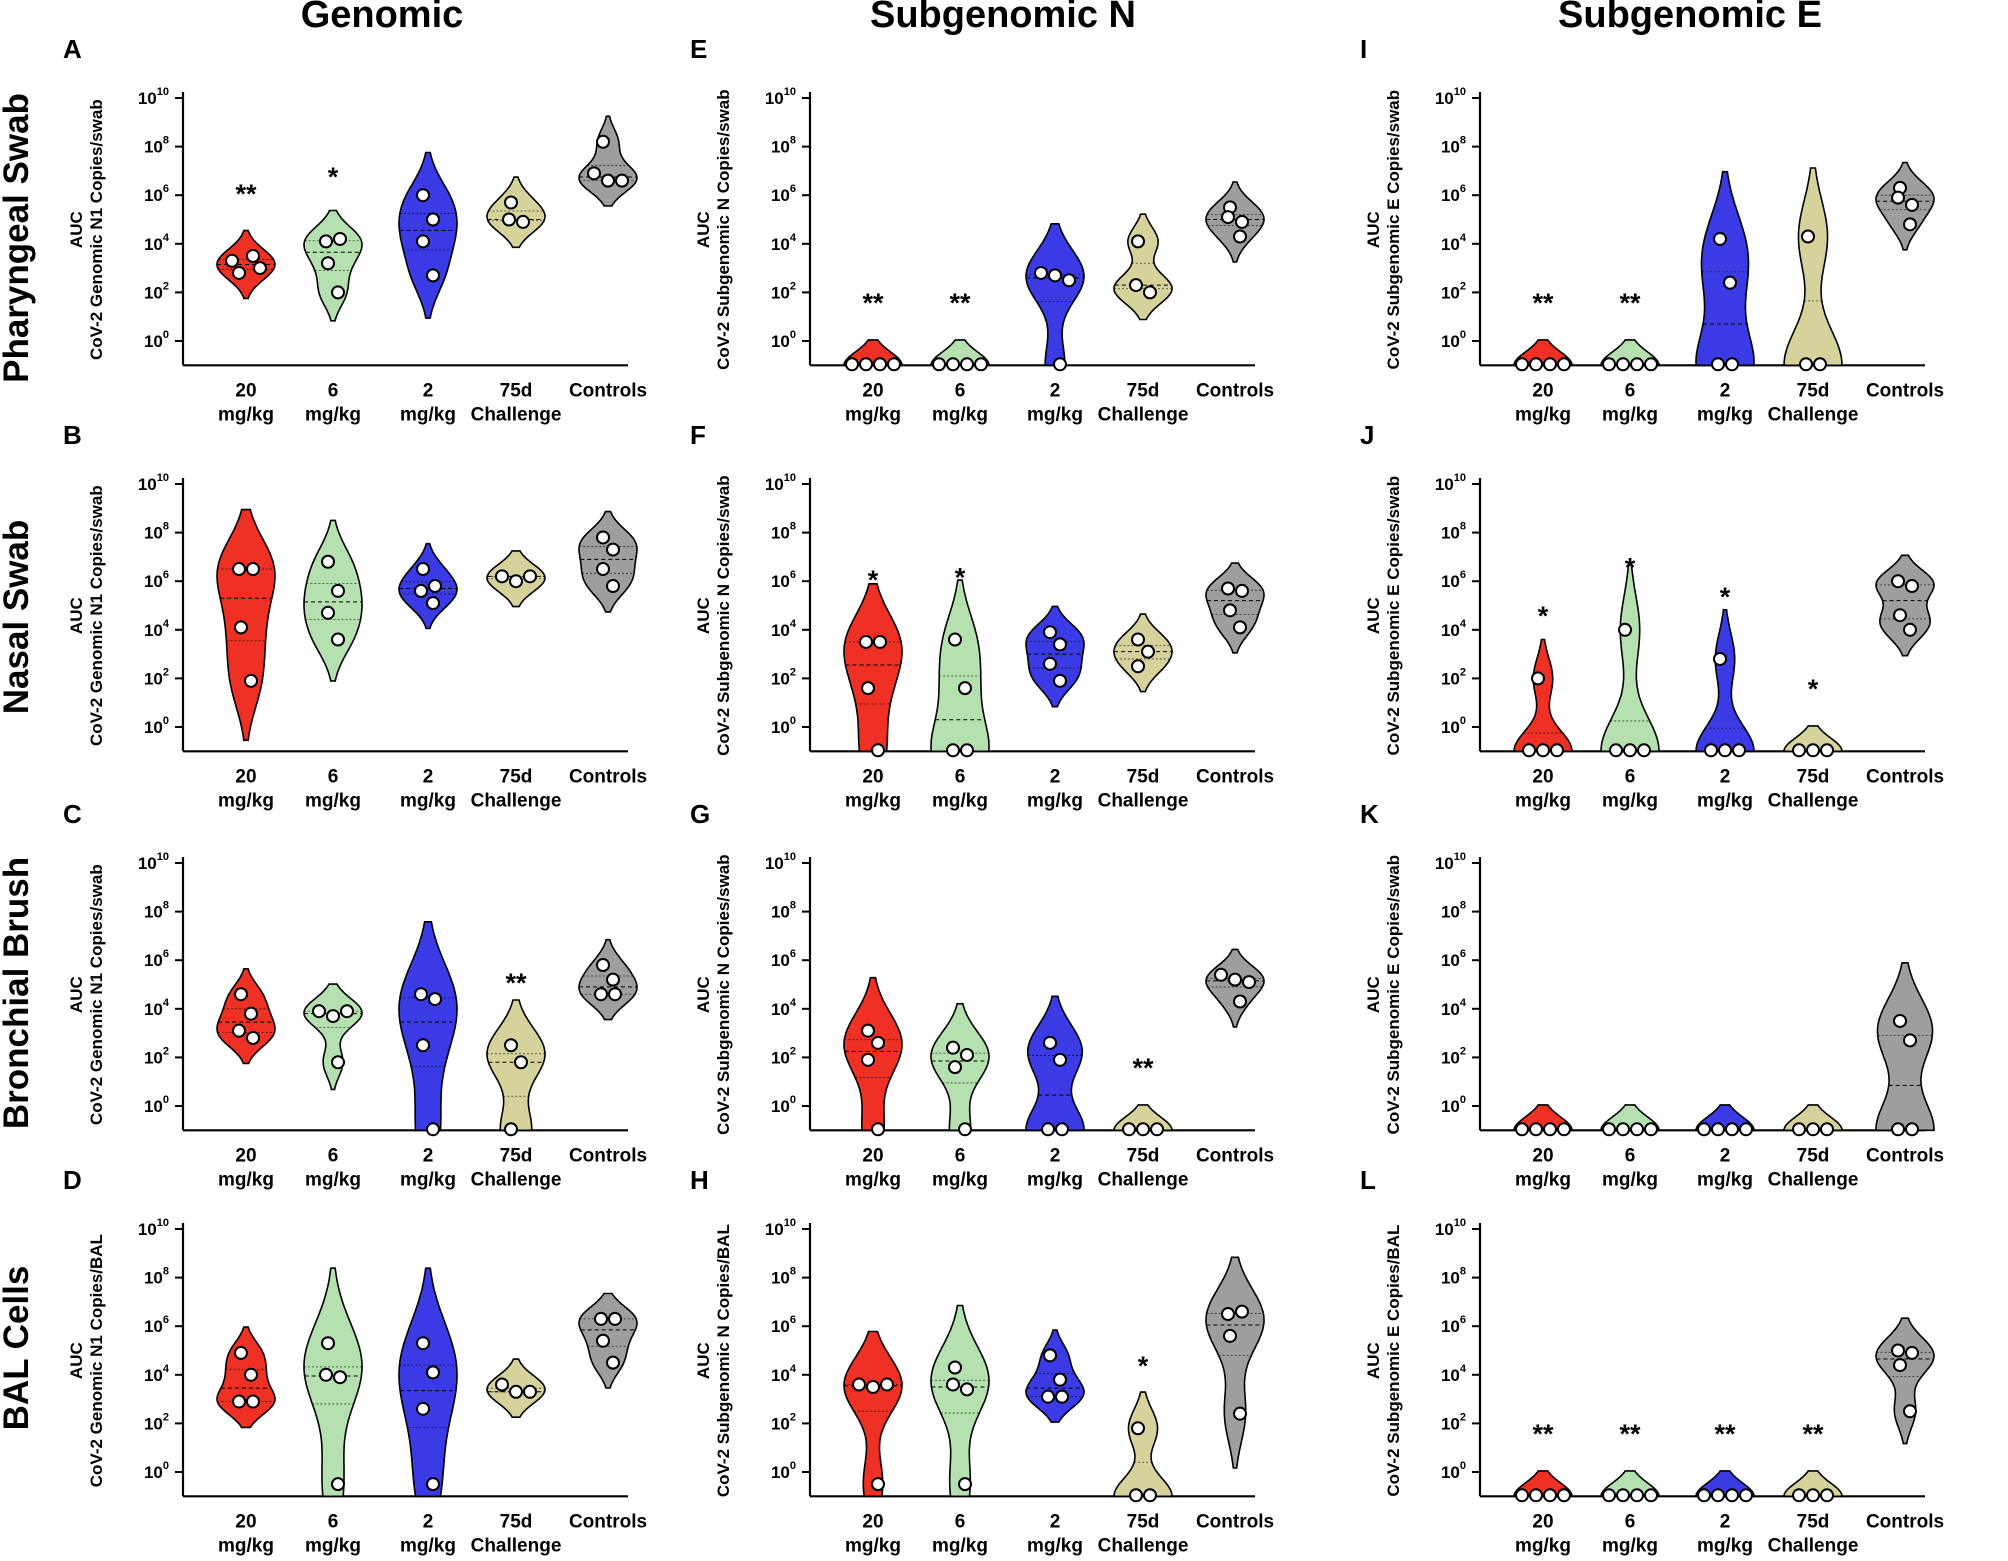  Describe the element at coordinates (699, 1180) in the screenshot. I see `panel-letter: H` at that location.